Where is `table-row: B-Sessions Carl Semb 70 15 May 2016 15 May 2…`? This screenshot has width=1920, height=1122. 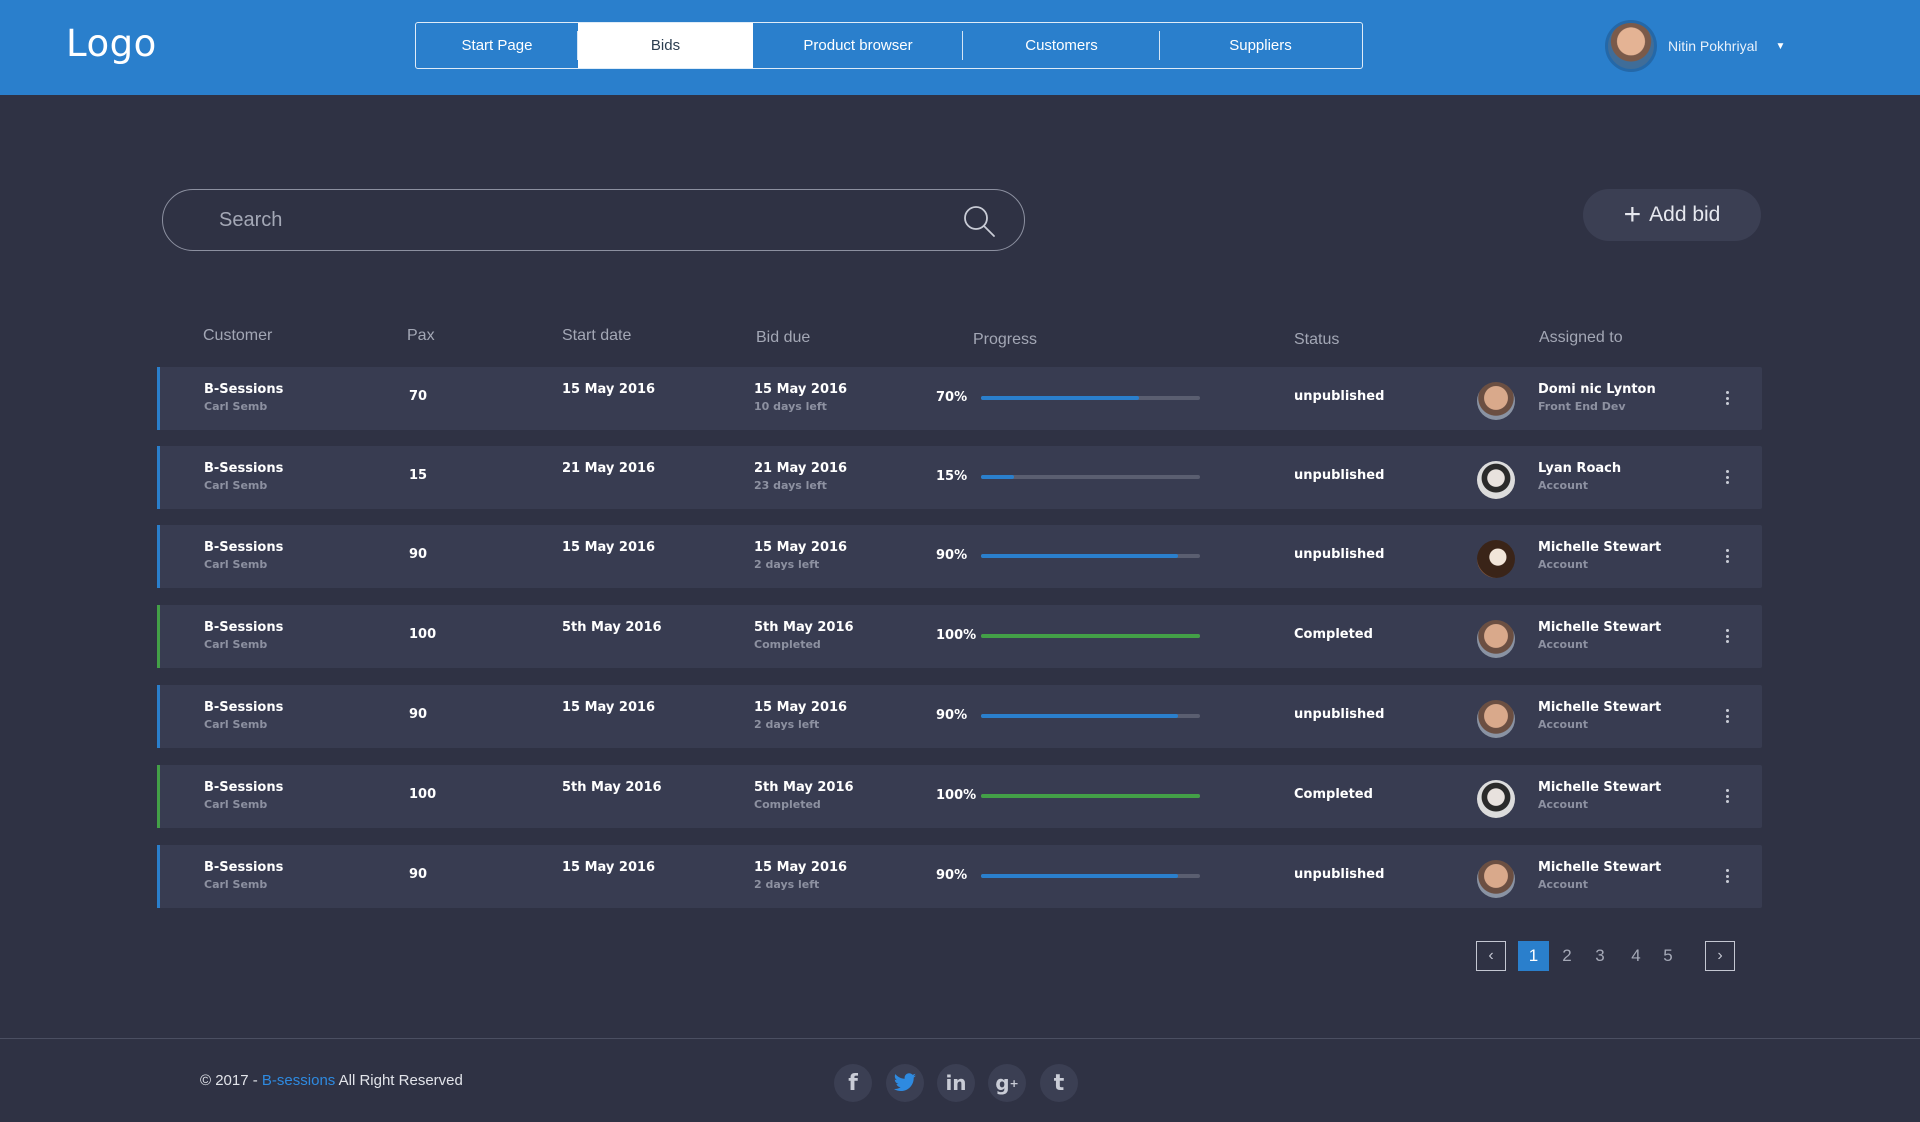
table-row: B-Sessions Carl Semb 70 15 May 2016 15 May 2… is located at coordinates (959, 398).